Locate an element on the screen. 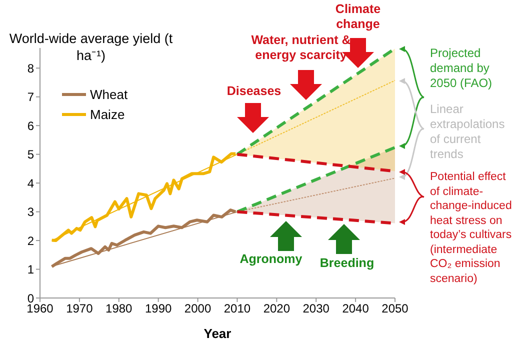 The image size is (520, 343). text: Climate change is located at coordinates (358, 16).